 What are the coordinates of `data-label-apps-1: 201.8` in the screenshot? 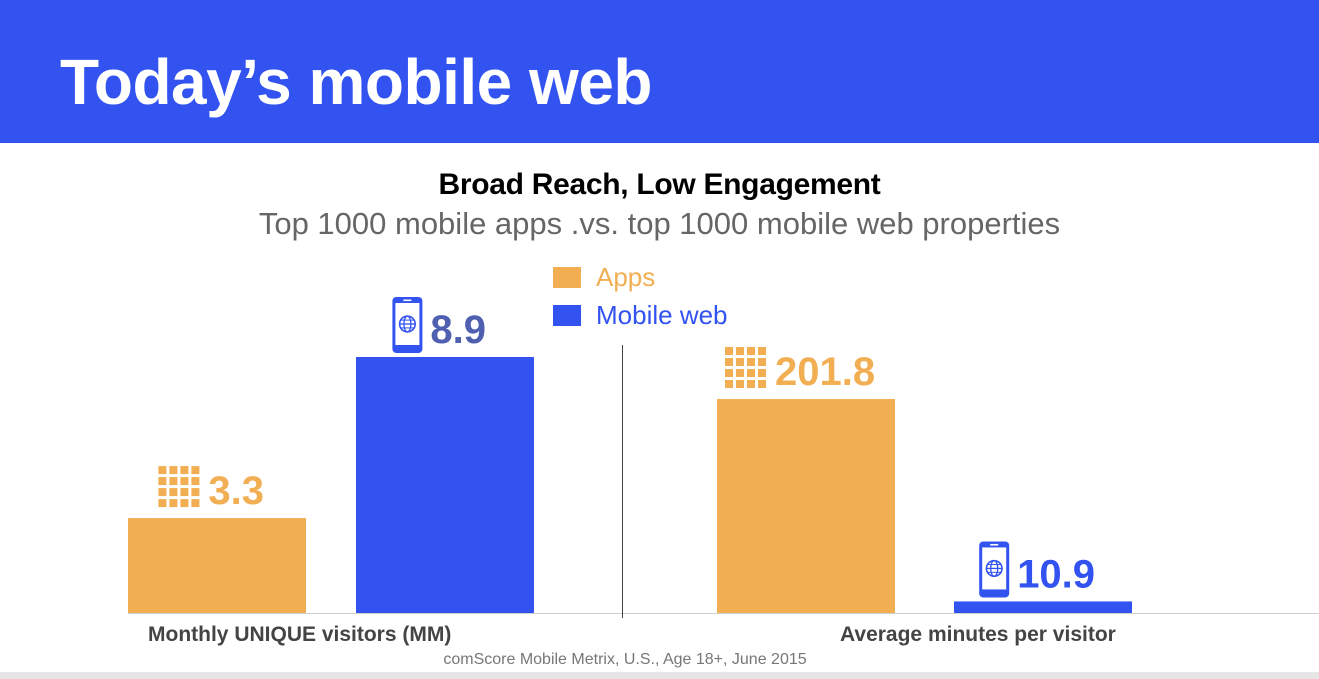 It's located at (825, 372).